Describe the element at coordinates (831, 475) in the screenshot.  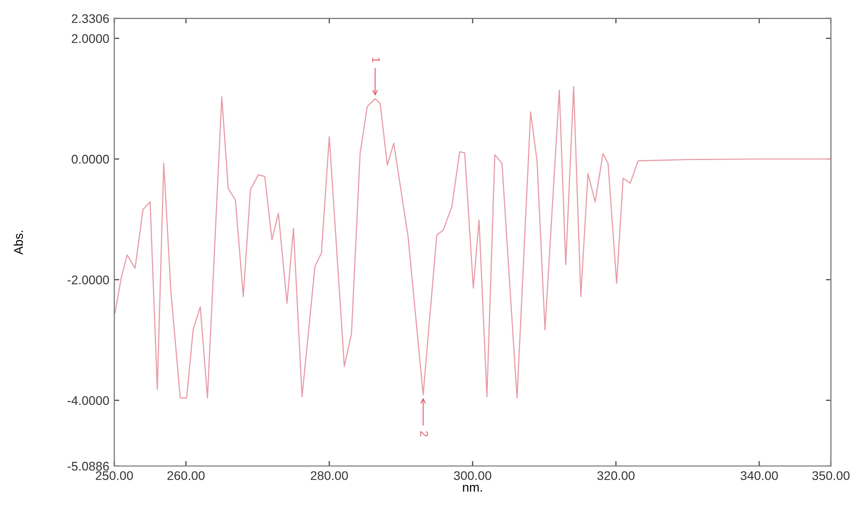
I see `x-tick-label: 350.00` at that location.